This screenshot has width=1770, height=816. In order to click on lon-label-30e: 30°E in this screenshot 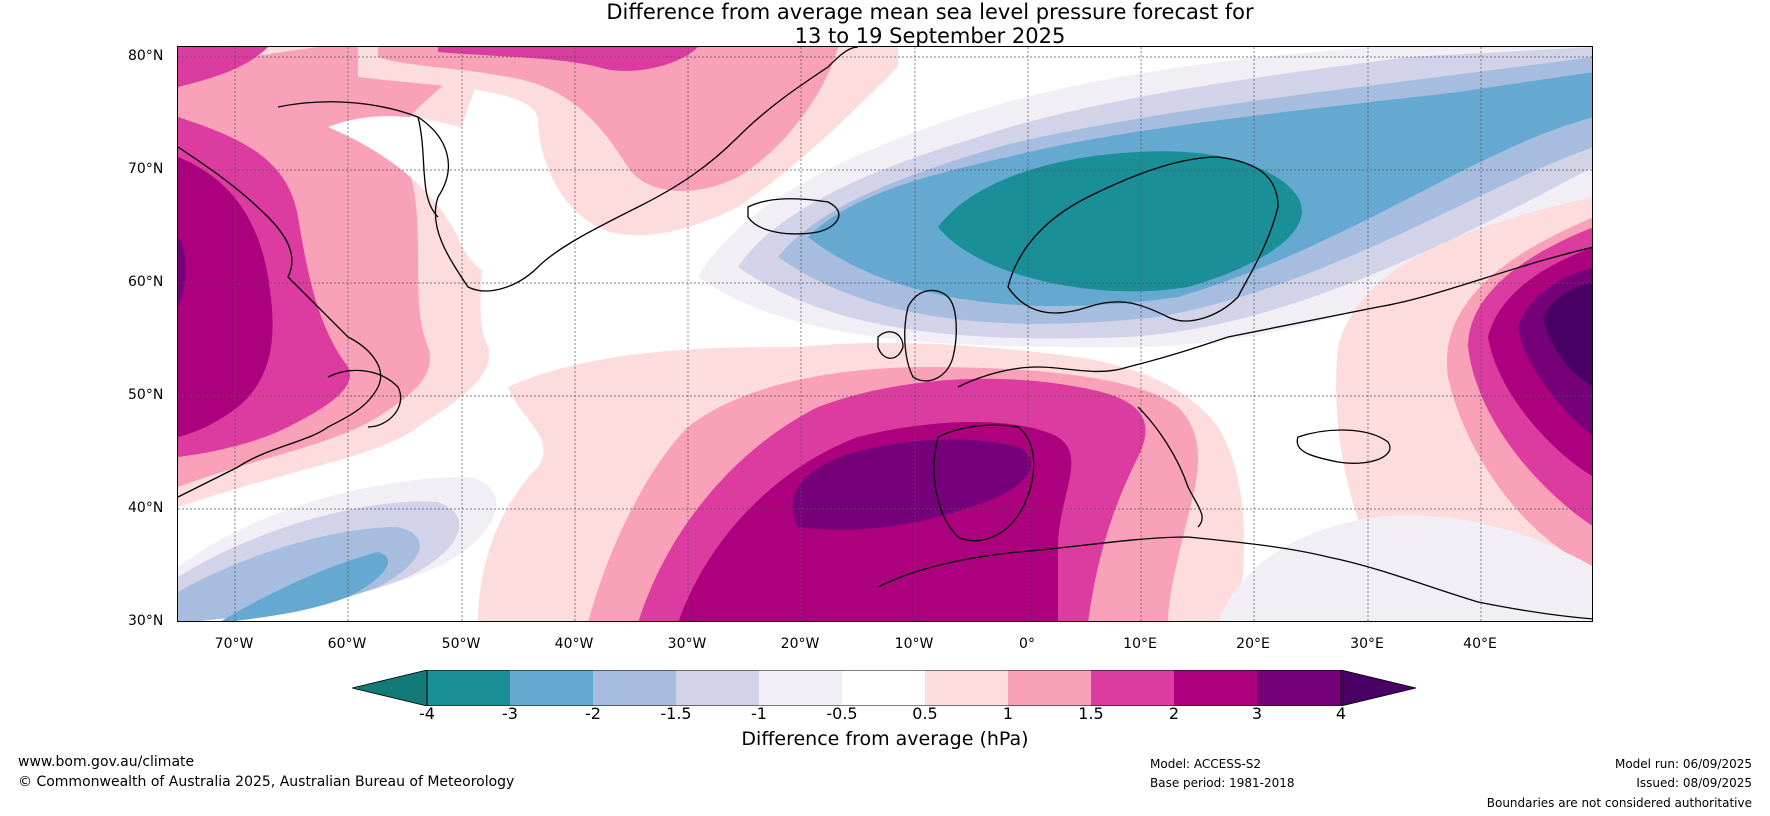, I will do `click(1367, 644)`.